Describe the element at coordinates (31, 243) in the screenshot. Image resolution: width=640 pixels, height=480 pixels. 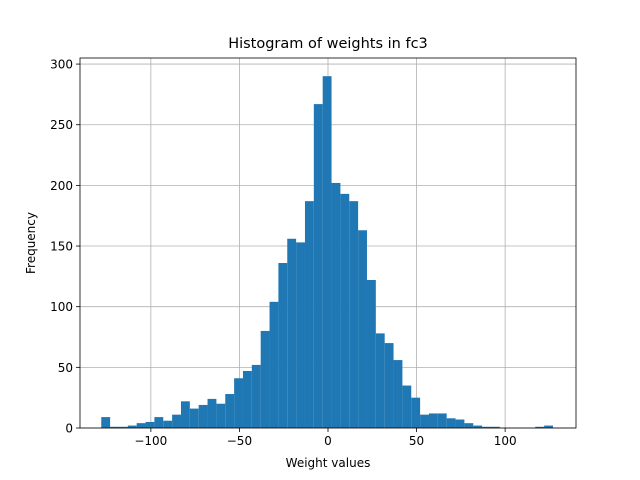
I see `y-axis-label: Frequency` at that location.